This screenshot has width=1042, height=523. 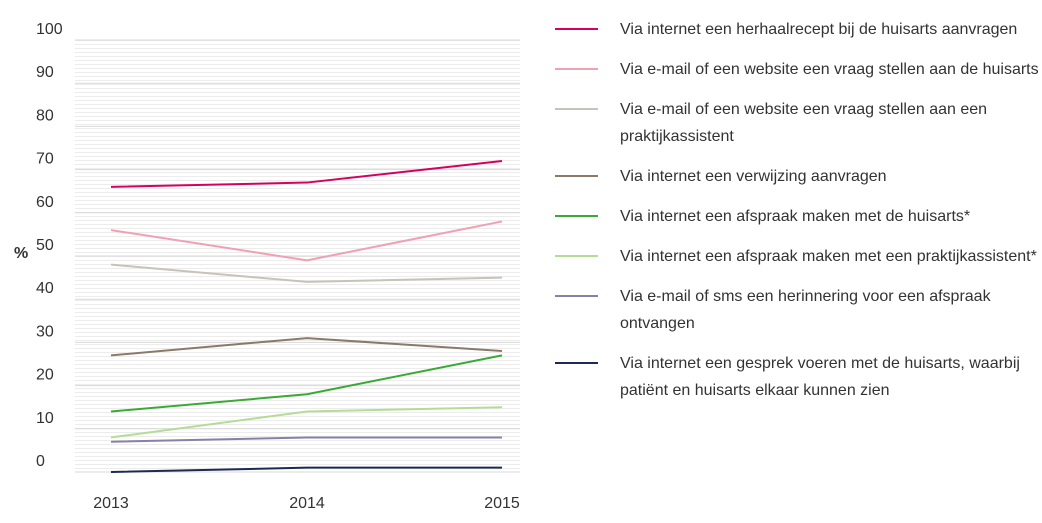 I want to click on y-tick-label: 20, so click(x=45, y=375).